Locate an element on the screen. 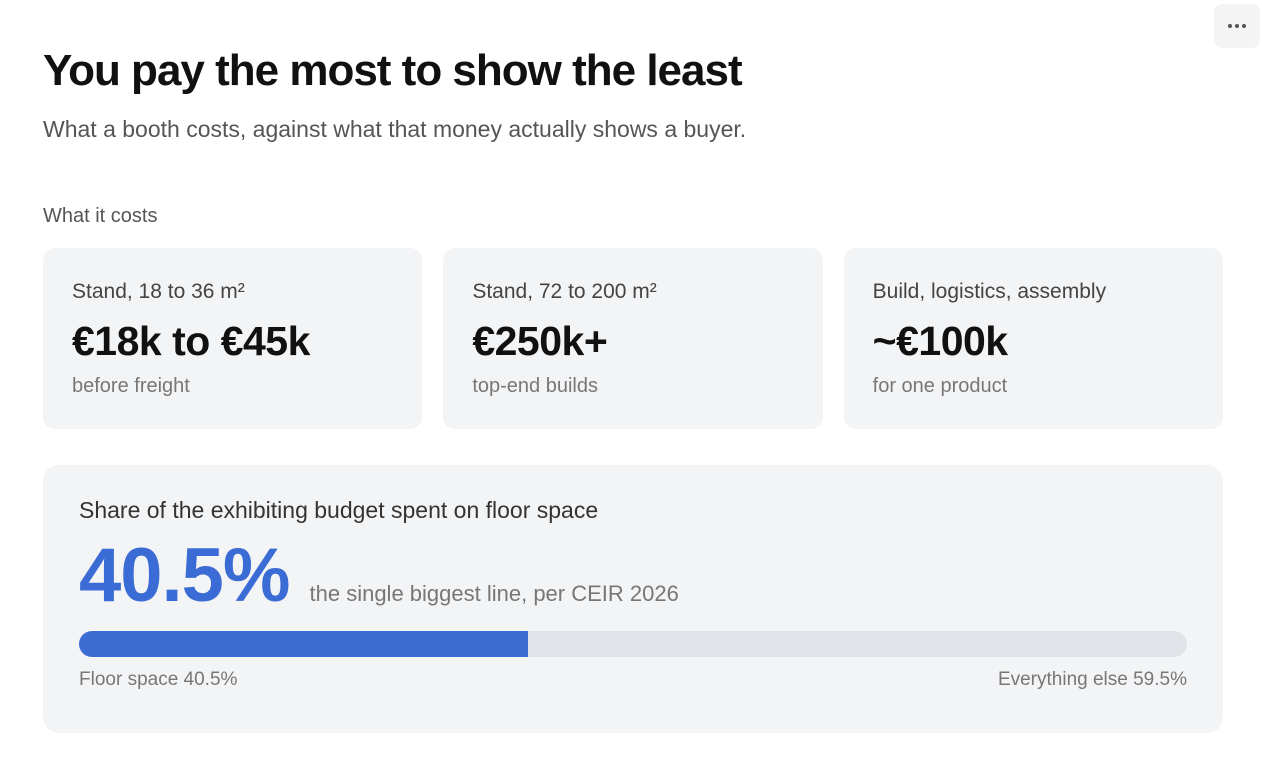 The width and height of the screenshot is (1262, 784). costs-section-label: What it costs is located at coordinates (100, 216).